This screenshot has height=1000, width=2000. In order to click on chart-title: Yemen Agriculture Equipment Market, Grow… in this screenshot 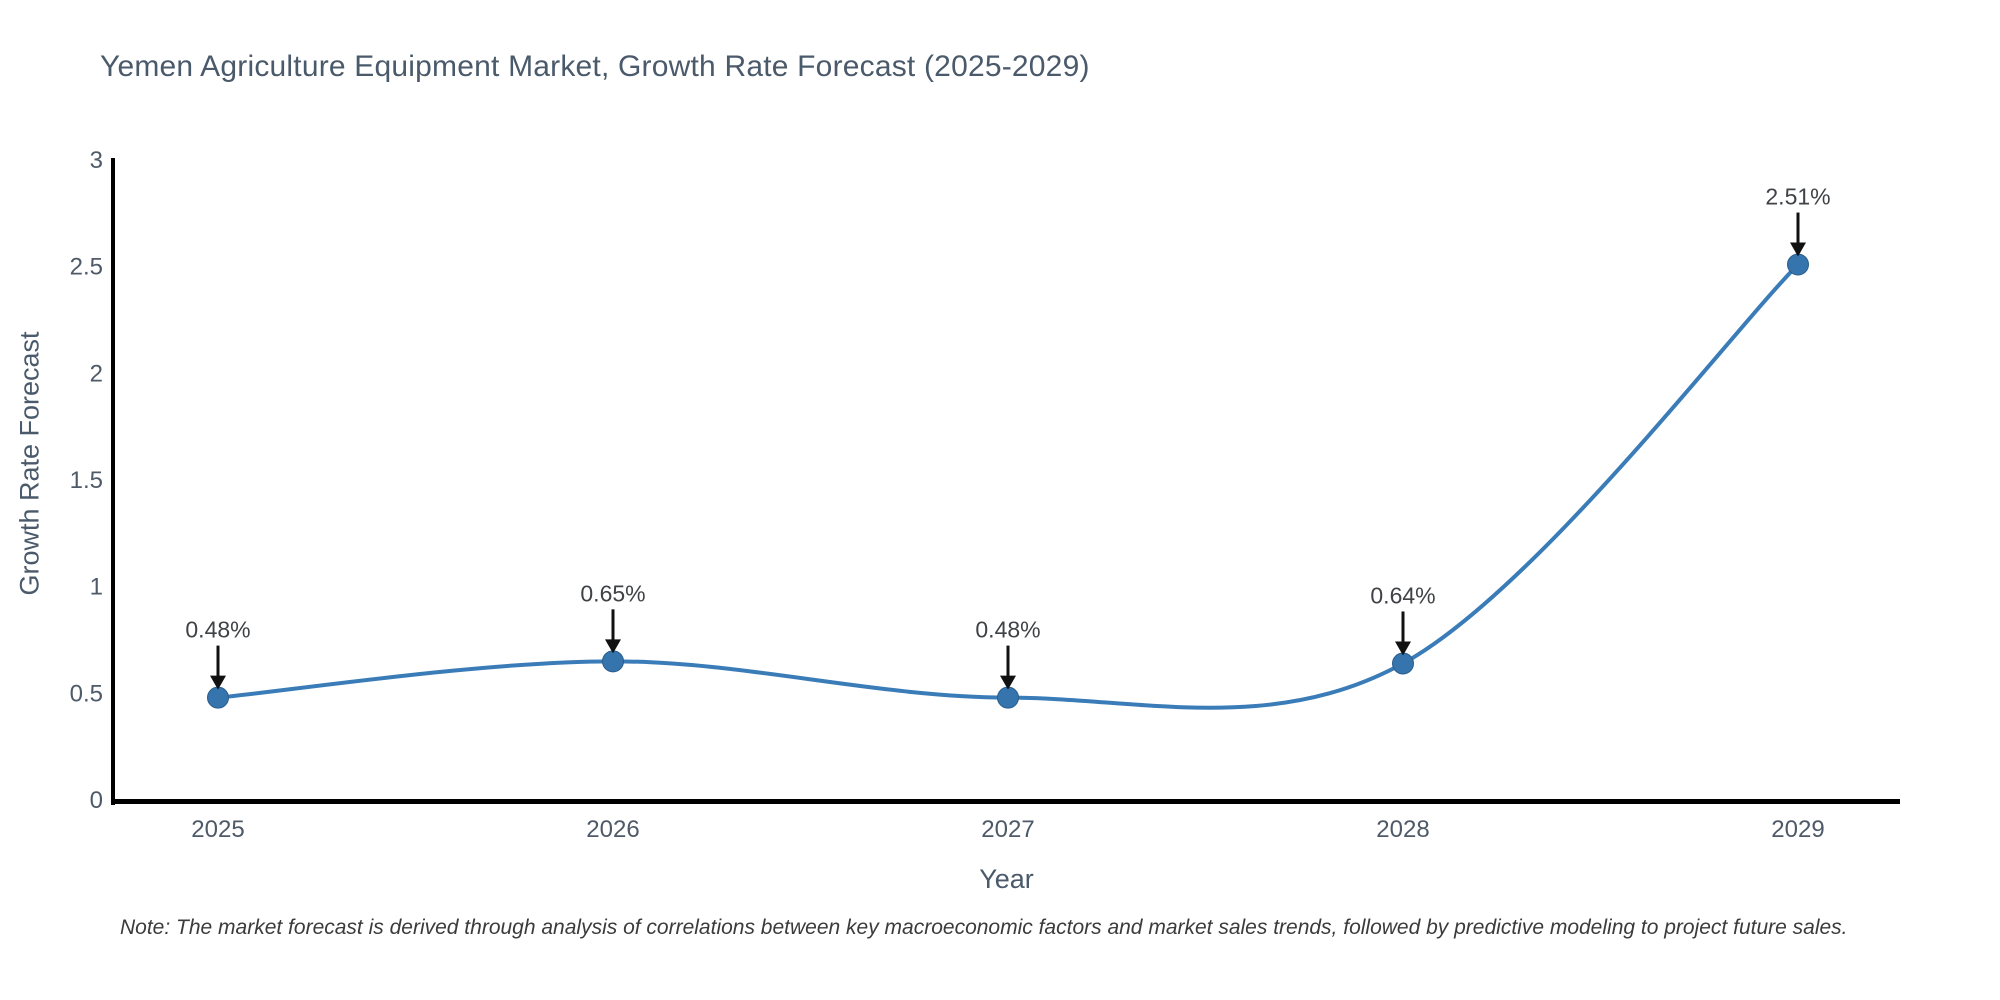, I will do `click(595, 66)`.